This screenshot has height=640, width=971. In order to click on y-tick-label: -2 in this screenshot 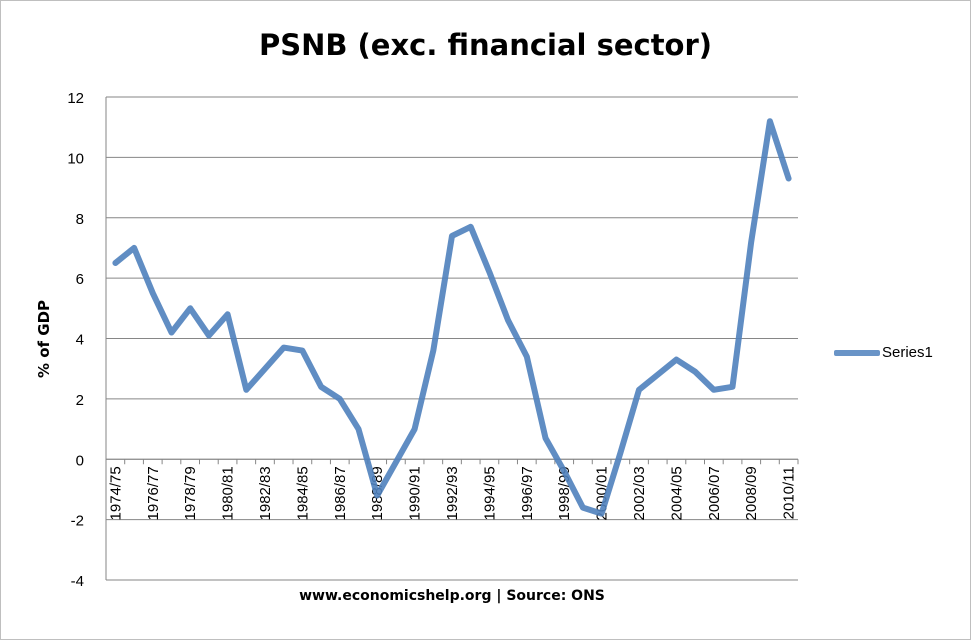, I will do `click(77, 521)`.